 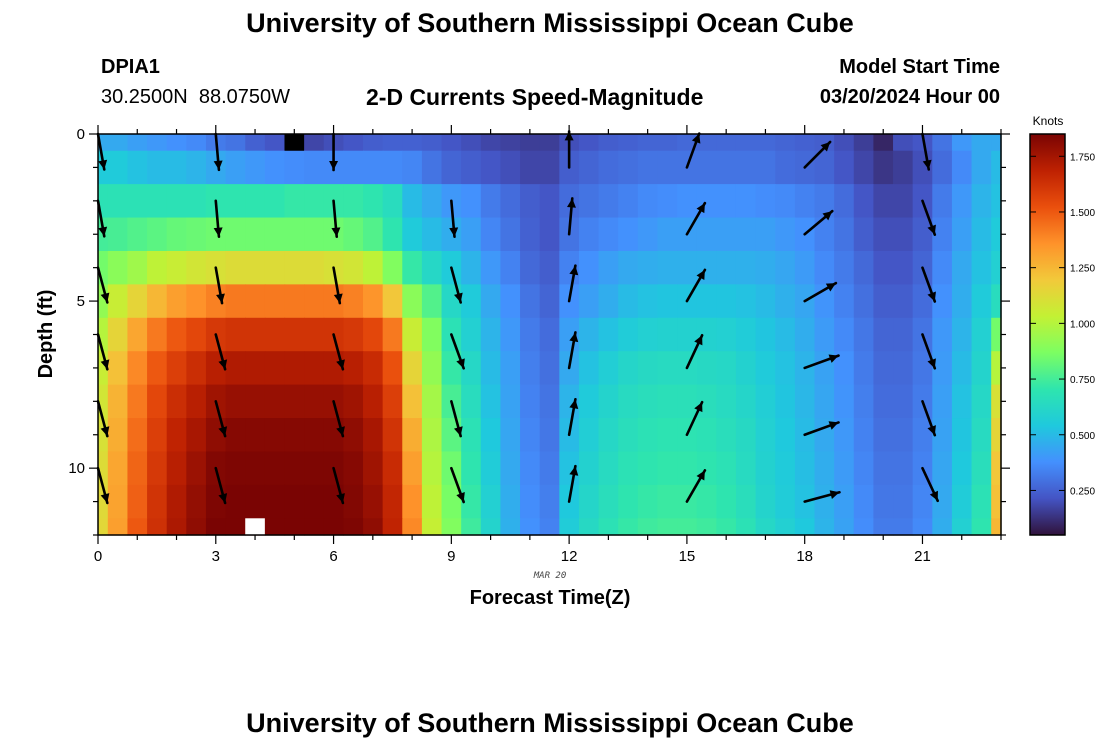 What do you see at coordinates (550, 598) in the screenshot?
I see `x-axis-title: Forecast Time(Z)` at bounding box center [550, 598].